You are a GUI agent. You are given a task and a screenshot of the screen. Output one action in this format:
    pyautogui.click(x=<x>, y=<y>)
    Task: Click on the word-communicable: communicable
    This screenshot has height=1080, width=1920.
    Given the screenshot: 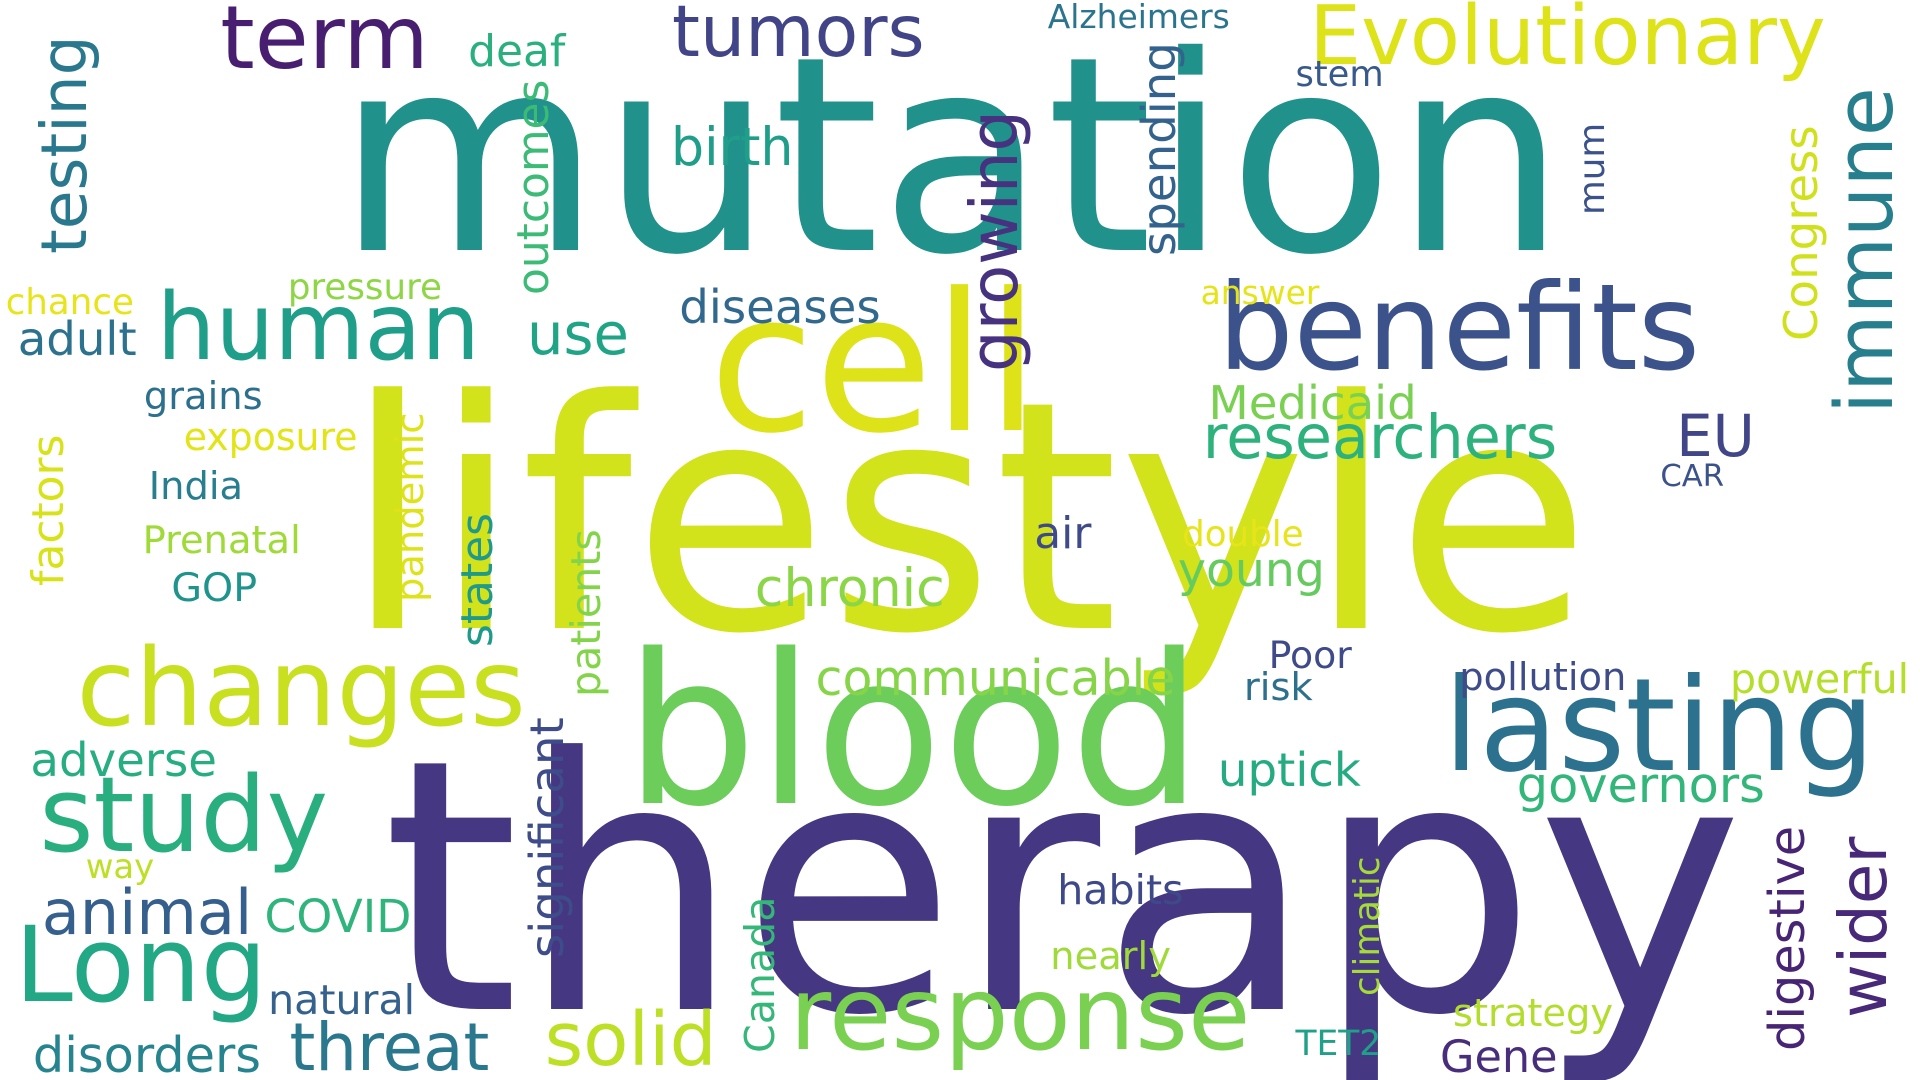 What is the action you would take?
    pyautogui.click(x=995, y=678)
    